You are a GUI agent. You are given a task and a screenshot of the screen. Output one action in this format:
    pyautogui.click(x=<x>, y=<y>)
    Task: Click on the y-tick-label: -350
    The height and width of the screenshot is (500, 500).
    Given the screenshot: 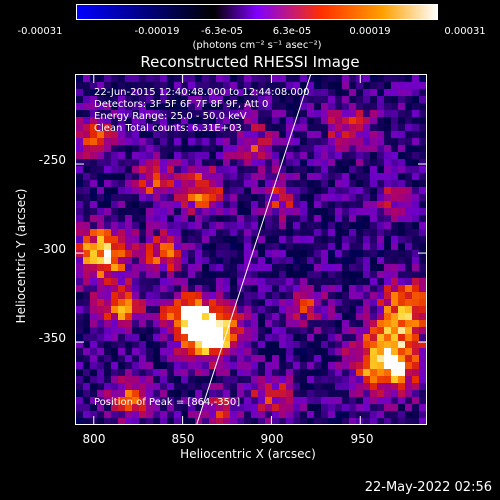 What is the action you would take?
    pyautogui.click(x=52, y=338)
    